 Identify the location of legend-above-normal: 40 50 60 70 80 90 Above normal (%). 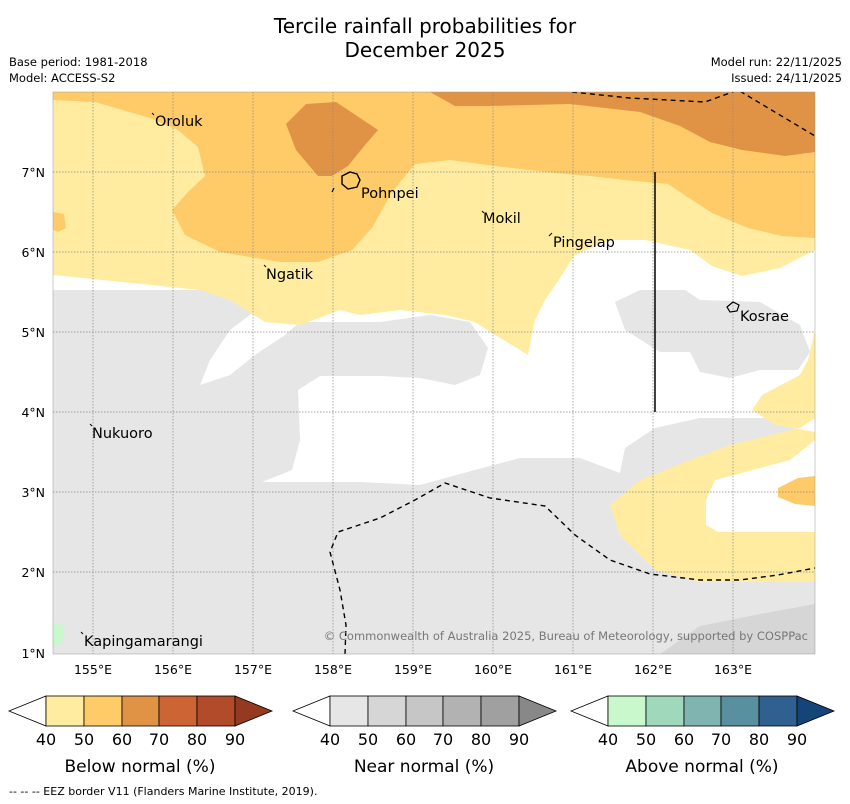
(702, 736).